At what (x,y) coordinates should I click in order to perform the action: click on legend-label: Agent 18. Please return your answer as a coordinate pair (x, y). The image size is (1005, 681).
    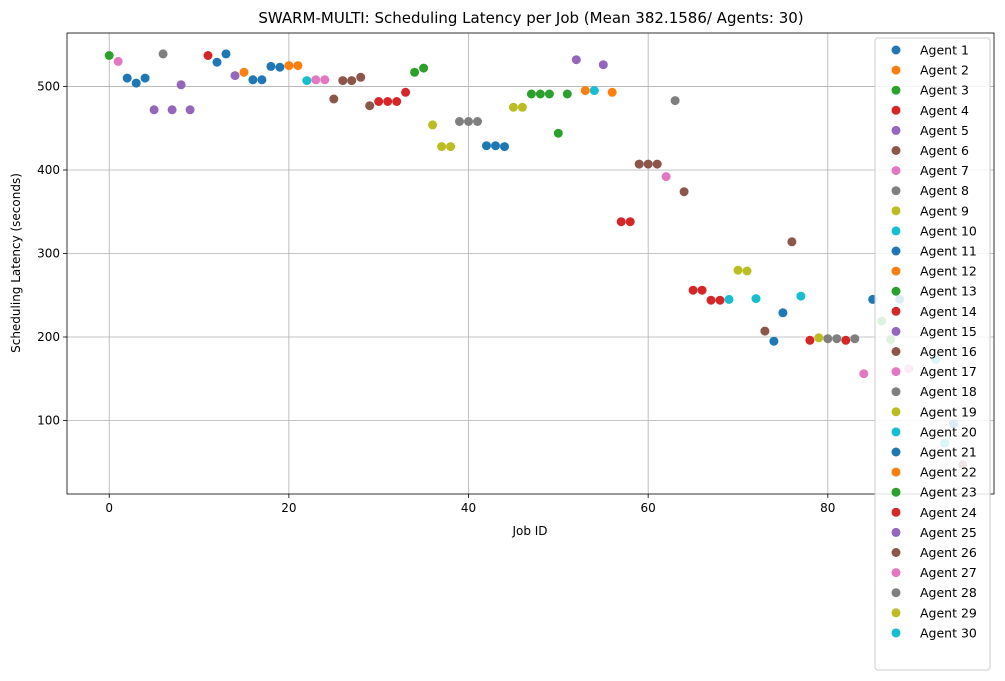
    Looking at the image, I should click on (948, 391).